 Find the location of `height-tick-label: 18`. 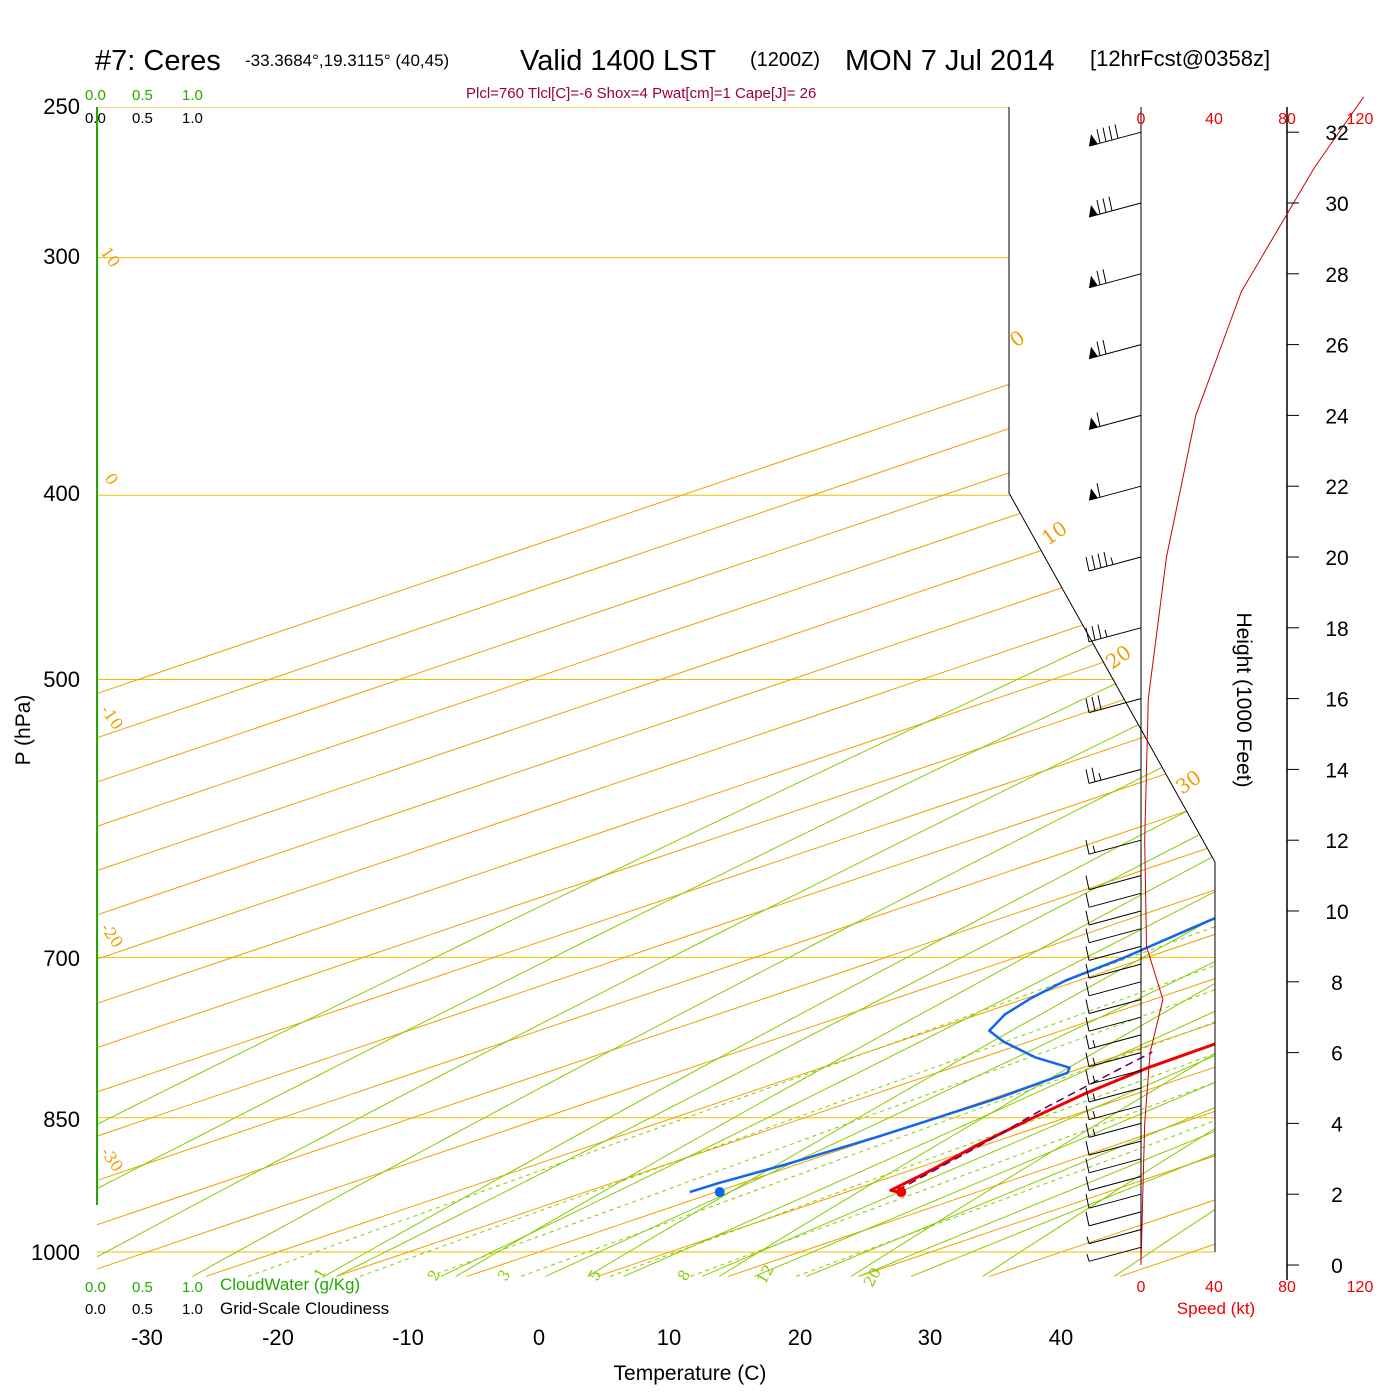

height-tick-label: 18 is located at coordinates (1336, 629).